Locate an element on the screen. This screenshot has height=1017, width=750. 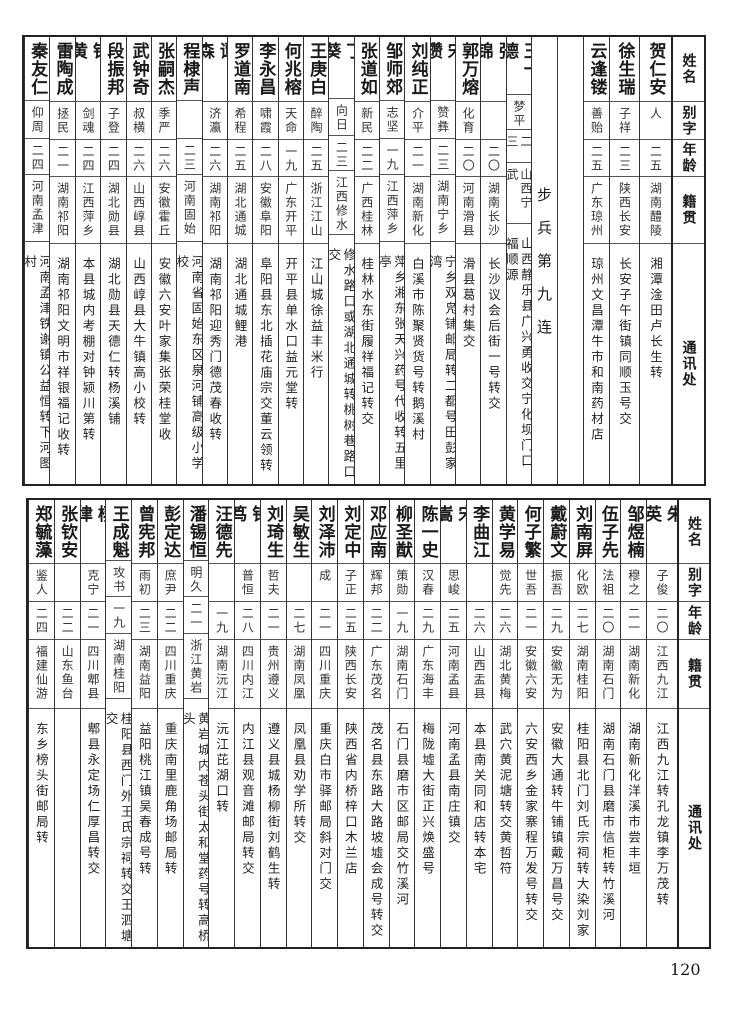
cell-address: 河南孟县南庄镇交 is located at coordinates (453, 828).